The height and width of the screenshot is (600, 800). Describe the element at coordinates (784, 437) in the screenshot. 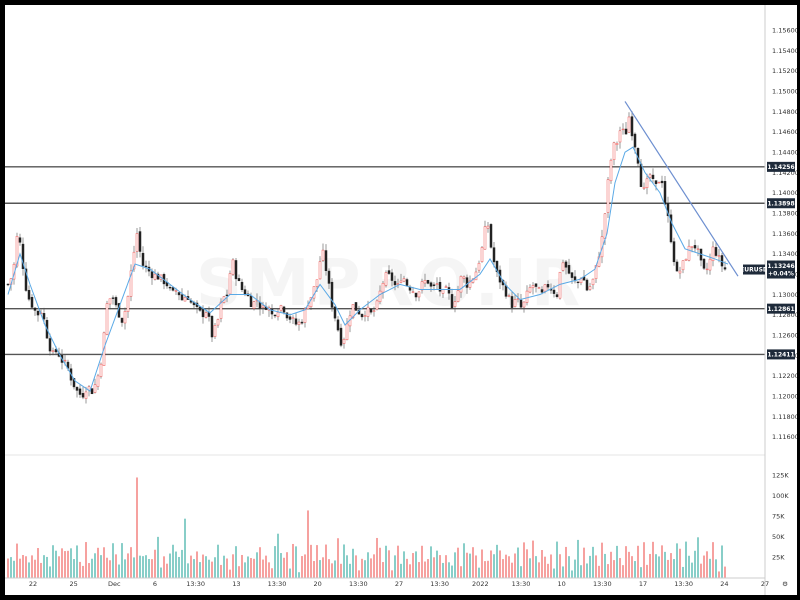

I see `price-tick-label: 1.11600` at that location.